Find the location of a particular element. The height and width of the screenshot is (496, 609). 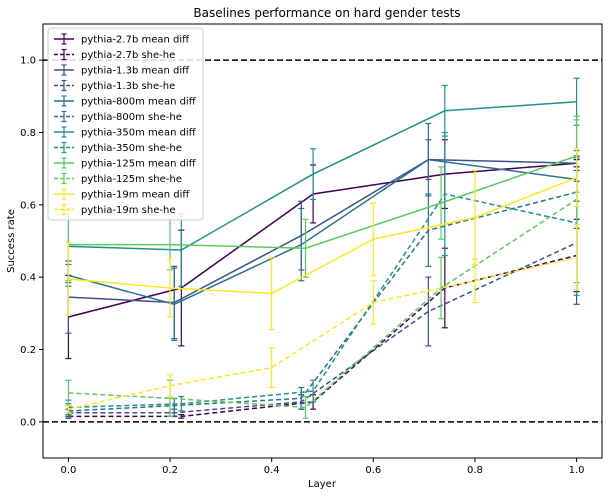

legend-item: pythia-1.3b mean diff is located at coordinates (122, 70).